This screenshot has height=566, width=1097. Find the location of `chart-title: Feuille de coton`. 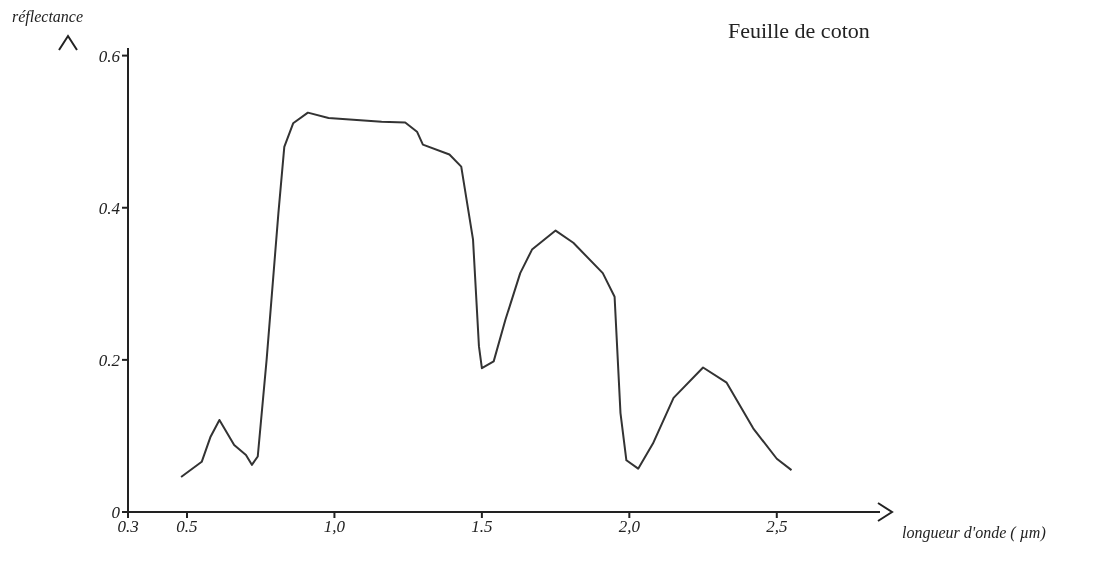

chart-title: Feuille de coton is located at coordinates (799, 31).